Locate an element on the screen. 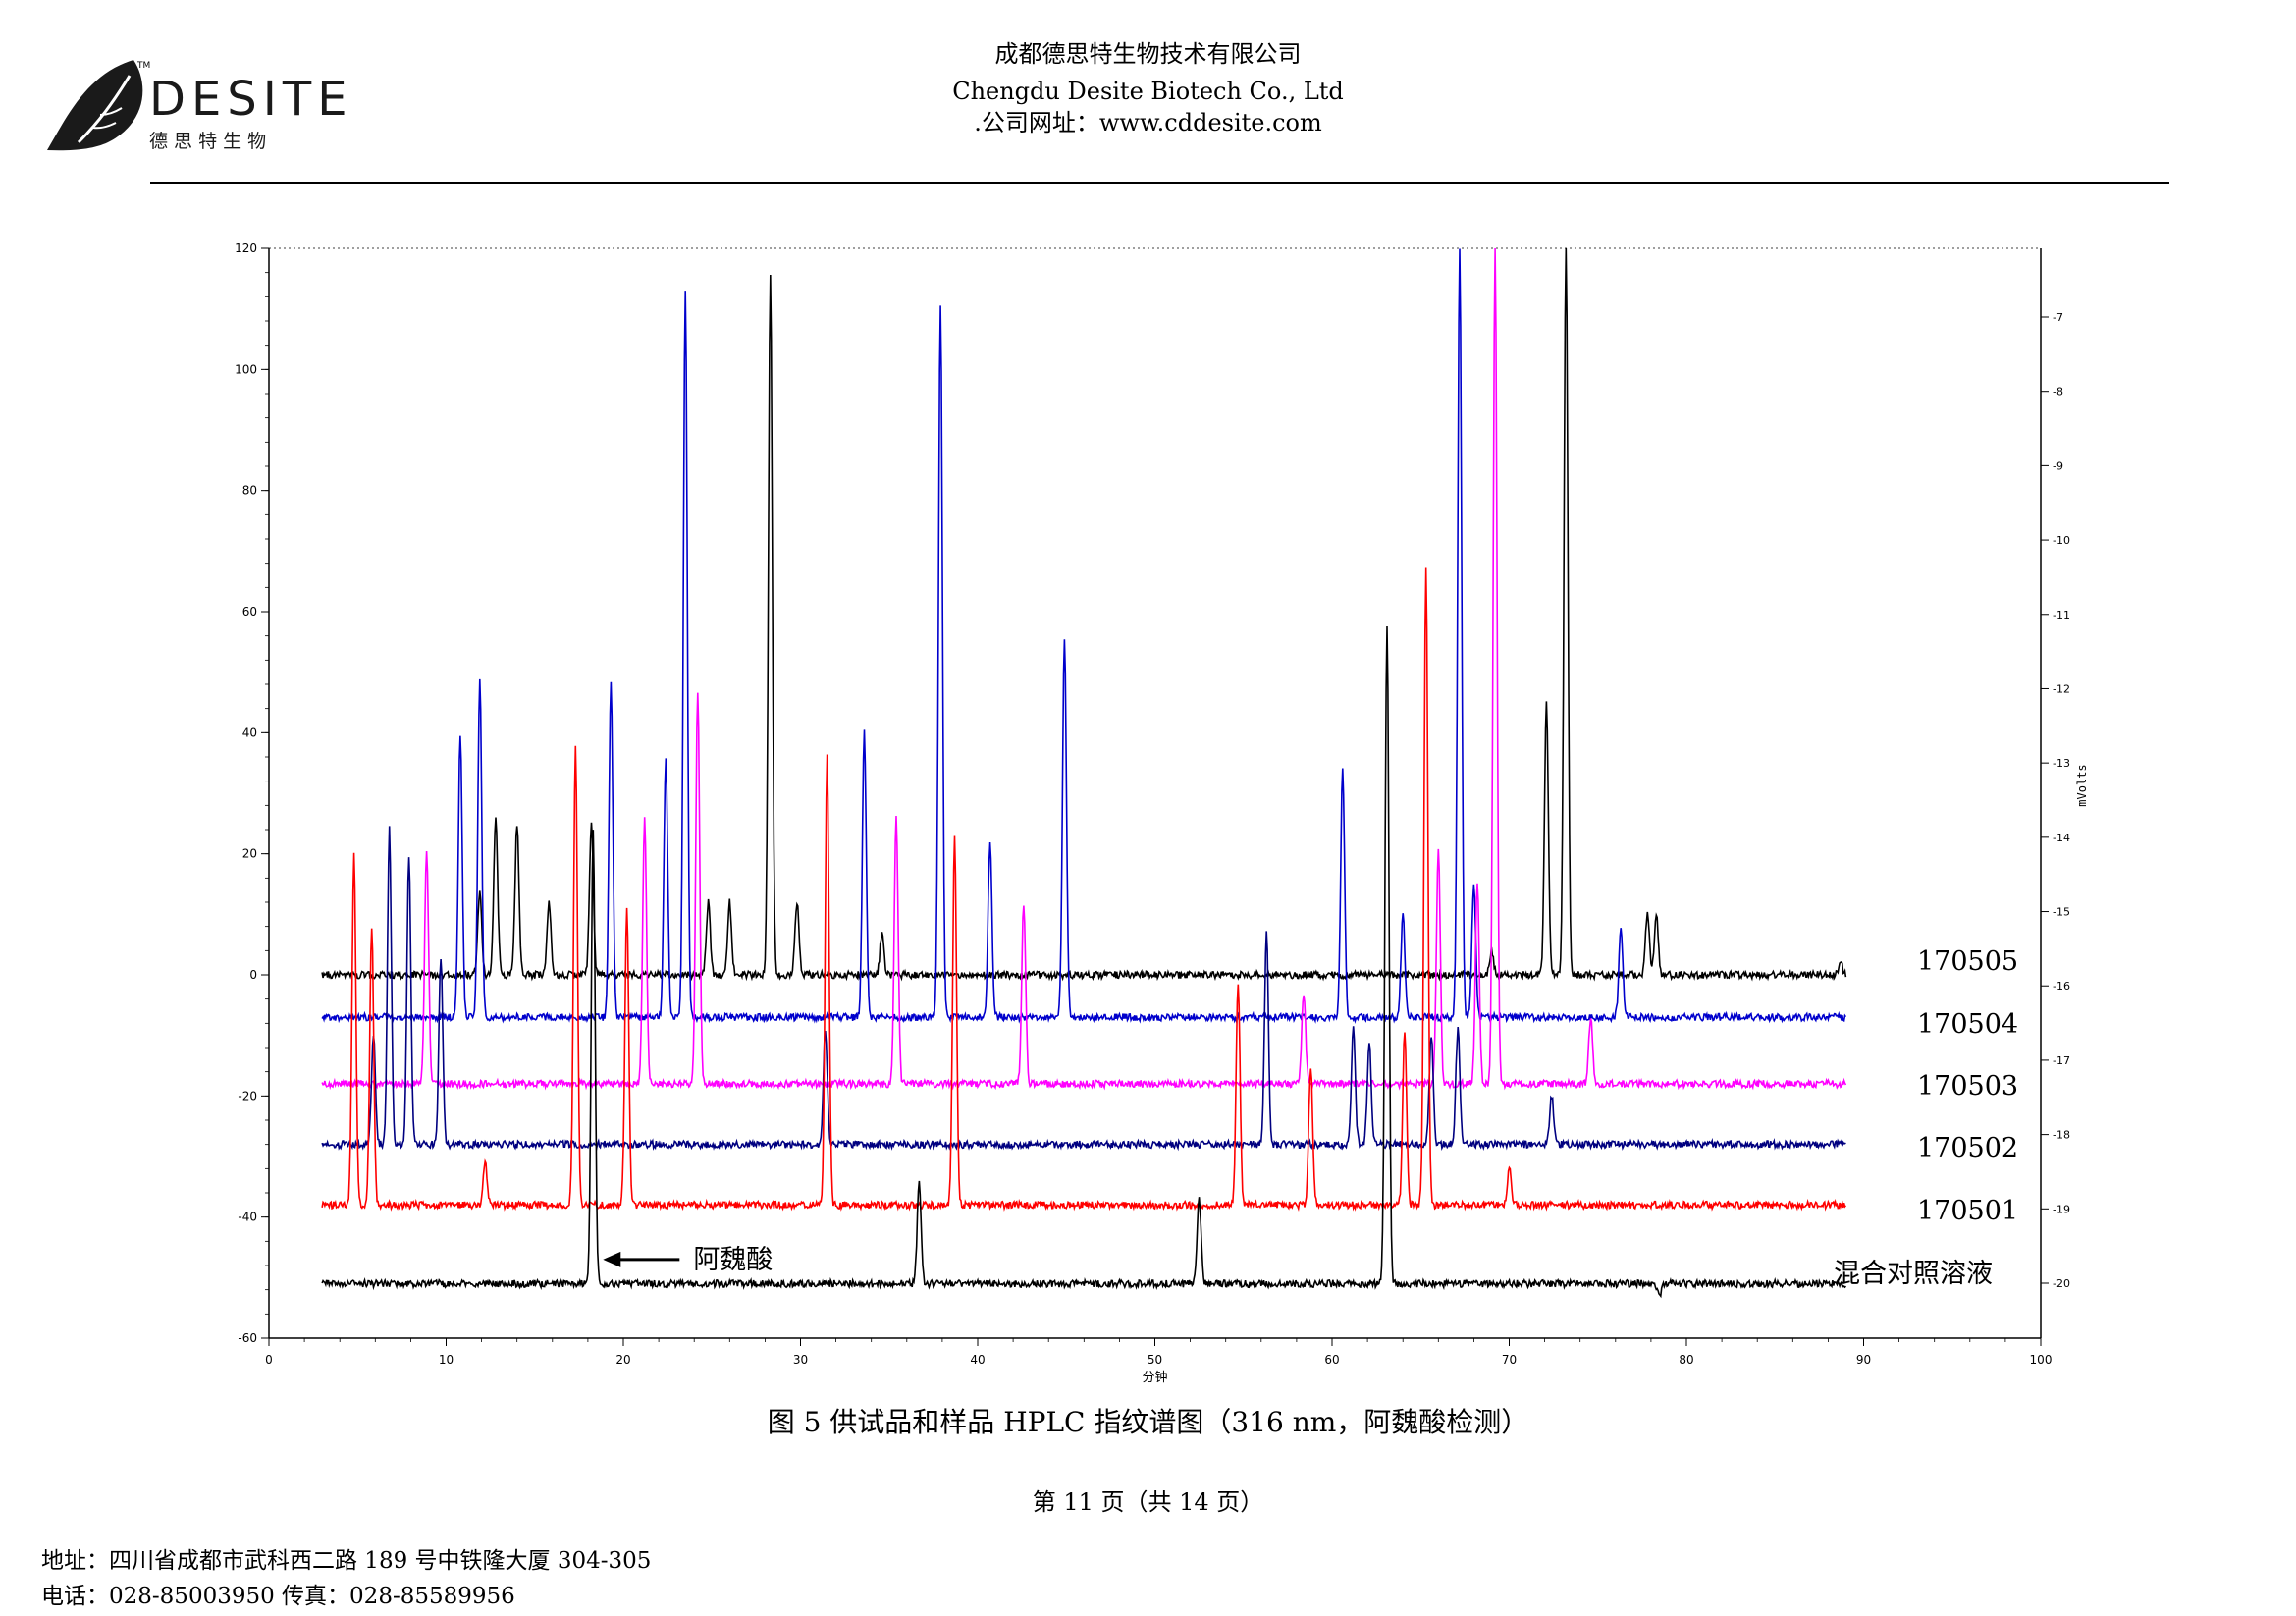  footer-phone-fax: 电话：028-85003950 传真：028-85589956 is located at coordinates (278, 1596).